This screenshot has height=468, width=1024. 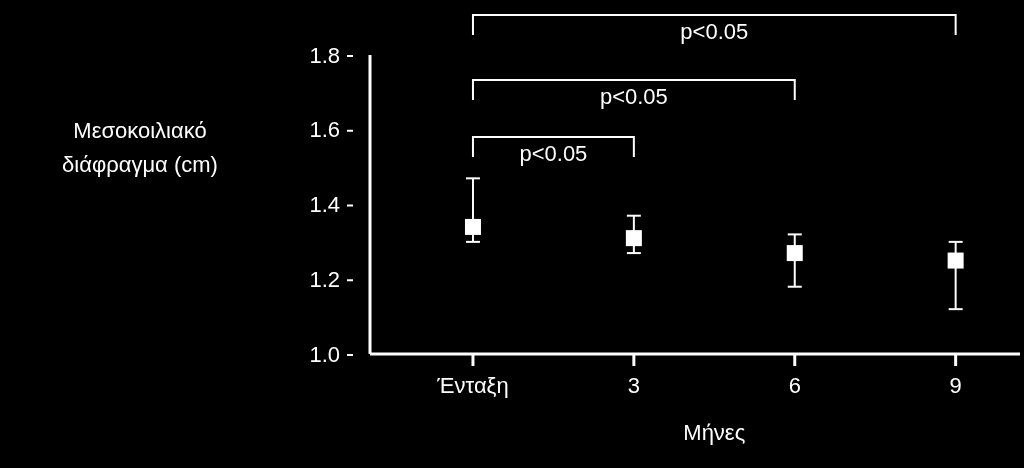 What do you see at coordinates (472, 385) in the screenshot?
I see `x-tick-label: Ένταξη` at bounding box center [472, 385].